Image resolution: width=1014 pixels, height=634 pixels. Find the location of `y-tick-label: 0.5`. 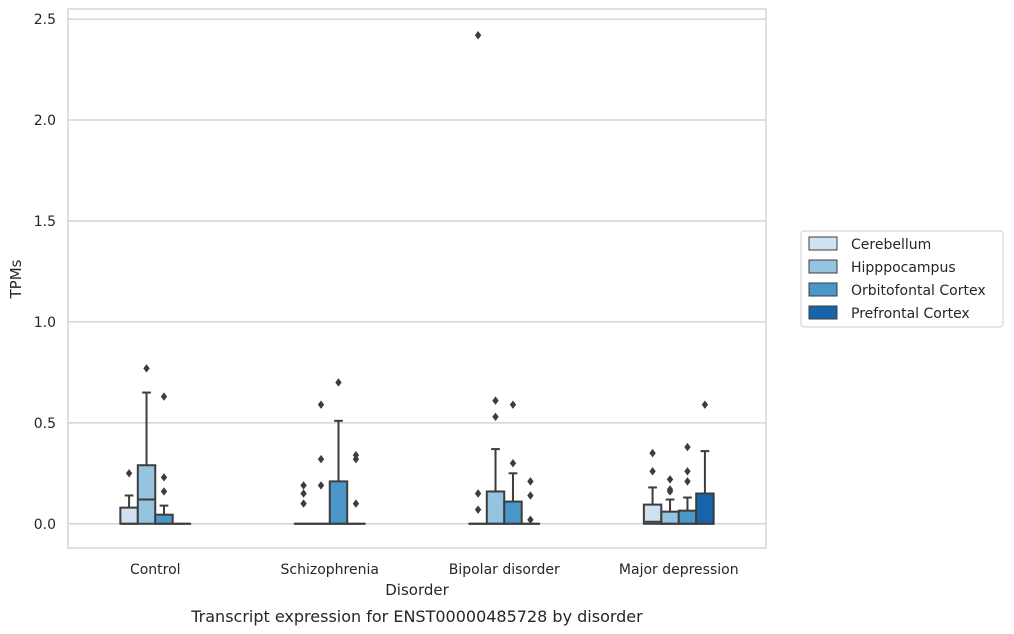

y-tick-label: 0.5 is located at coordinates (45, 424).